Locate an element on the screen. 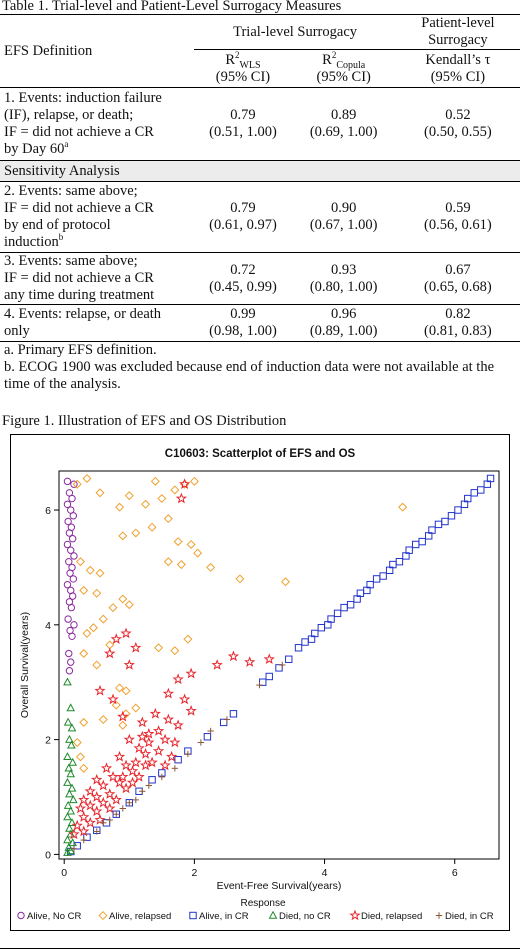  kendall-cell: 0.52 (0.50, 0.55) is located at coordinates (457, 124).